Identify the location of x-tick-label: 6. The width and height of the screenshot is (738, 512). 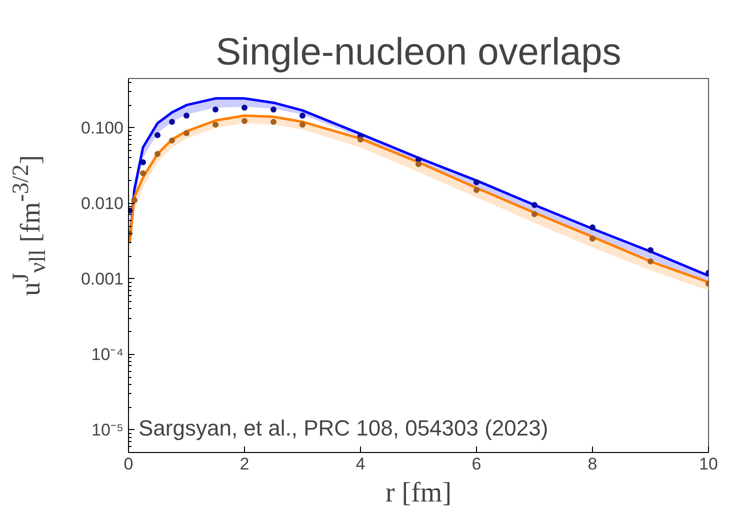
(477, 464).